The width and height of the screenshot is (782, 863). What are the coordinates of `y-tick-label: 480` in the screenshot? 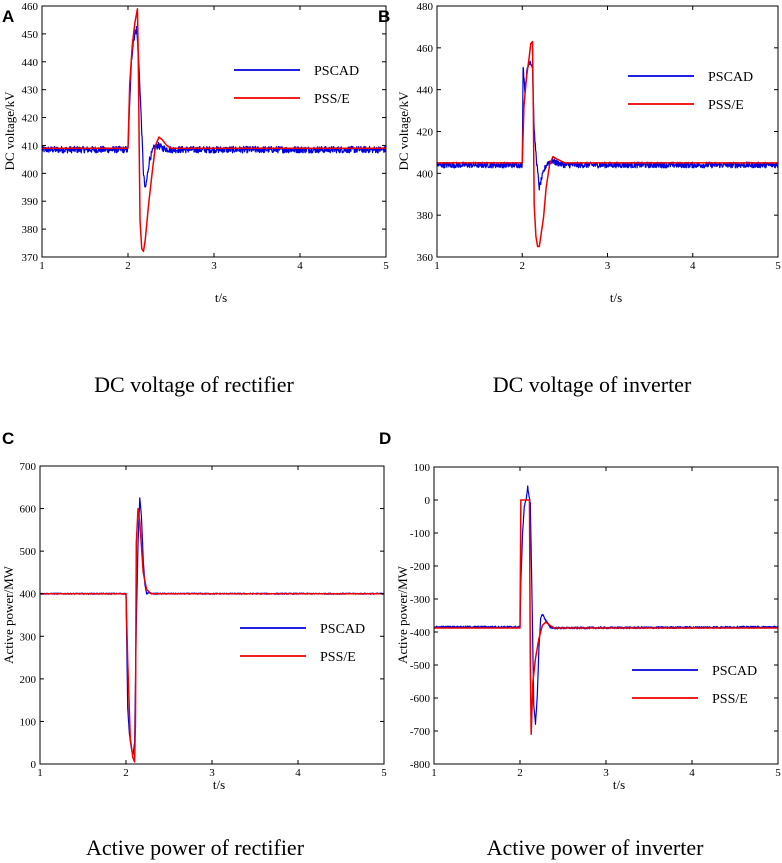 It's located at (425, 7).